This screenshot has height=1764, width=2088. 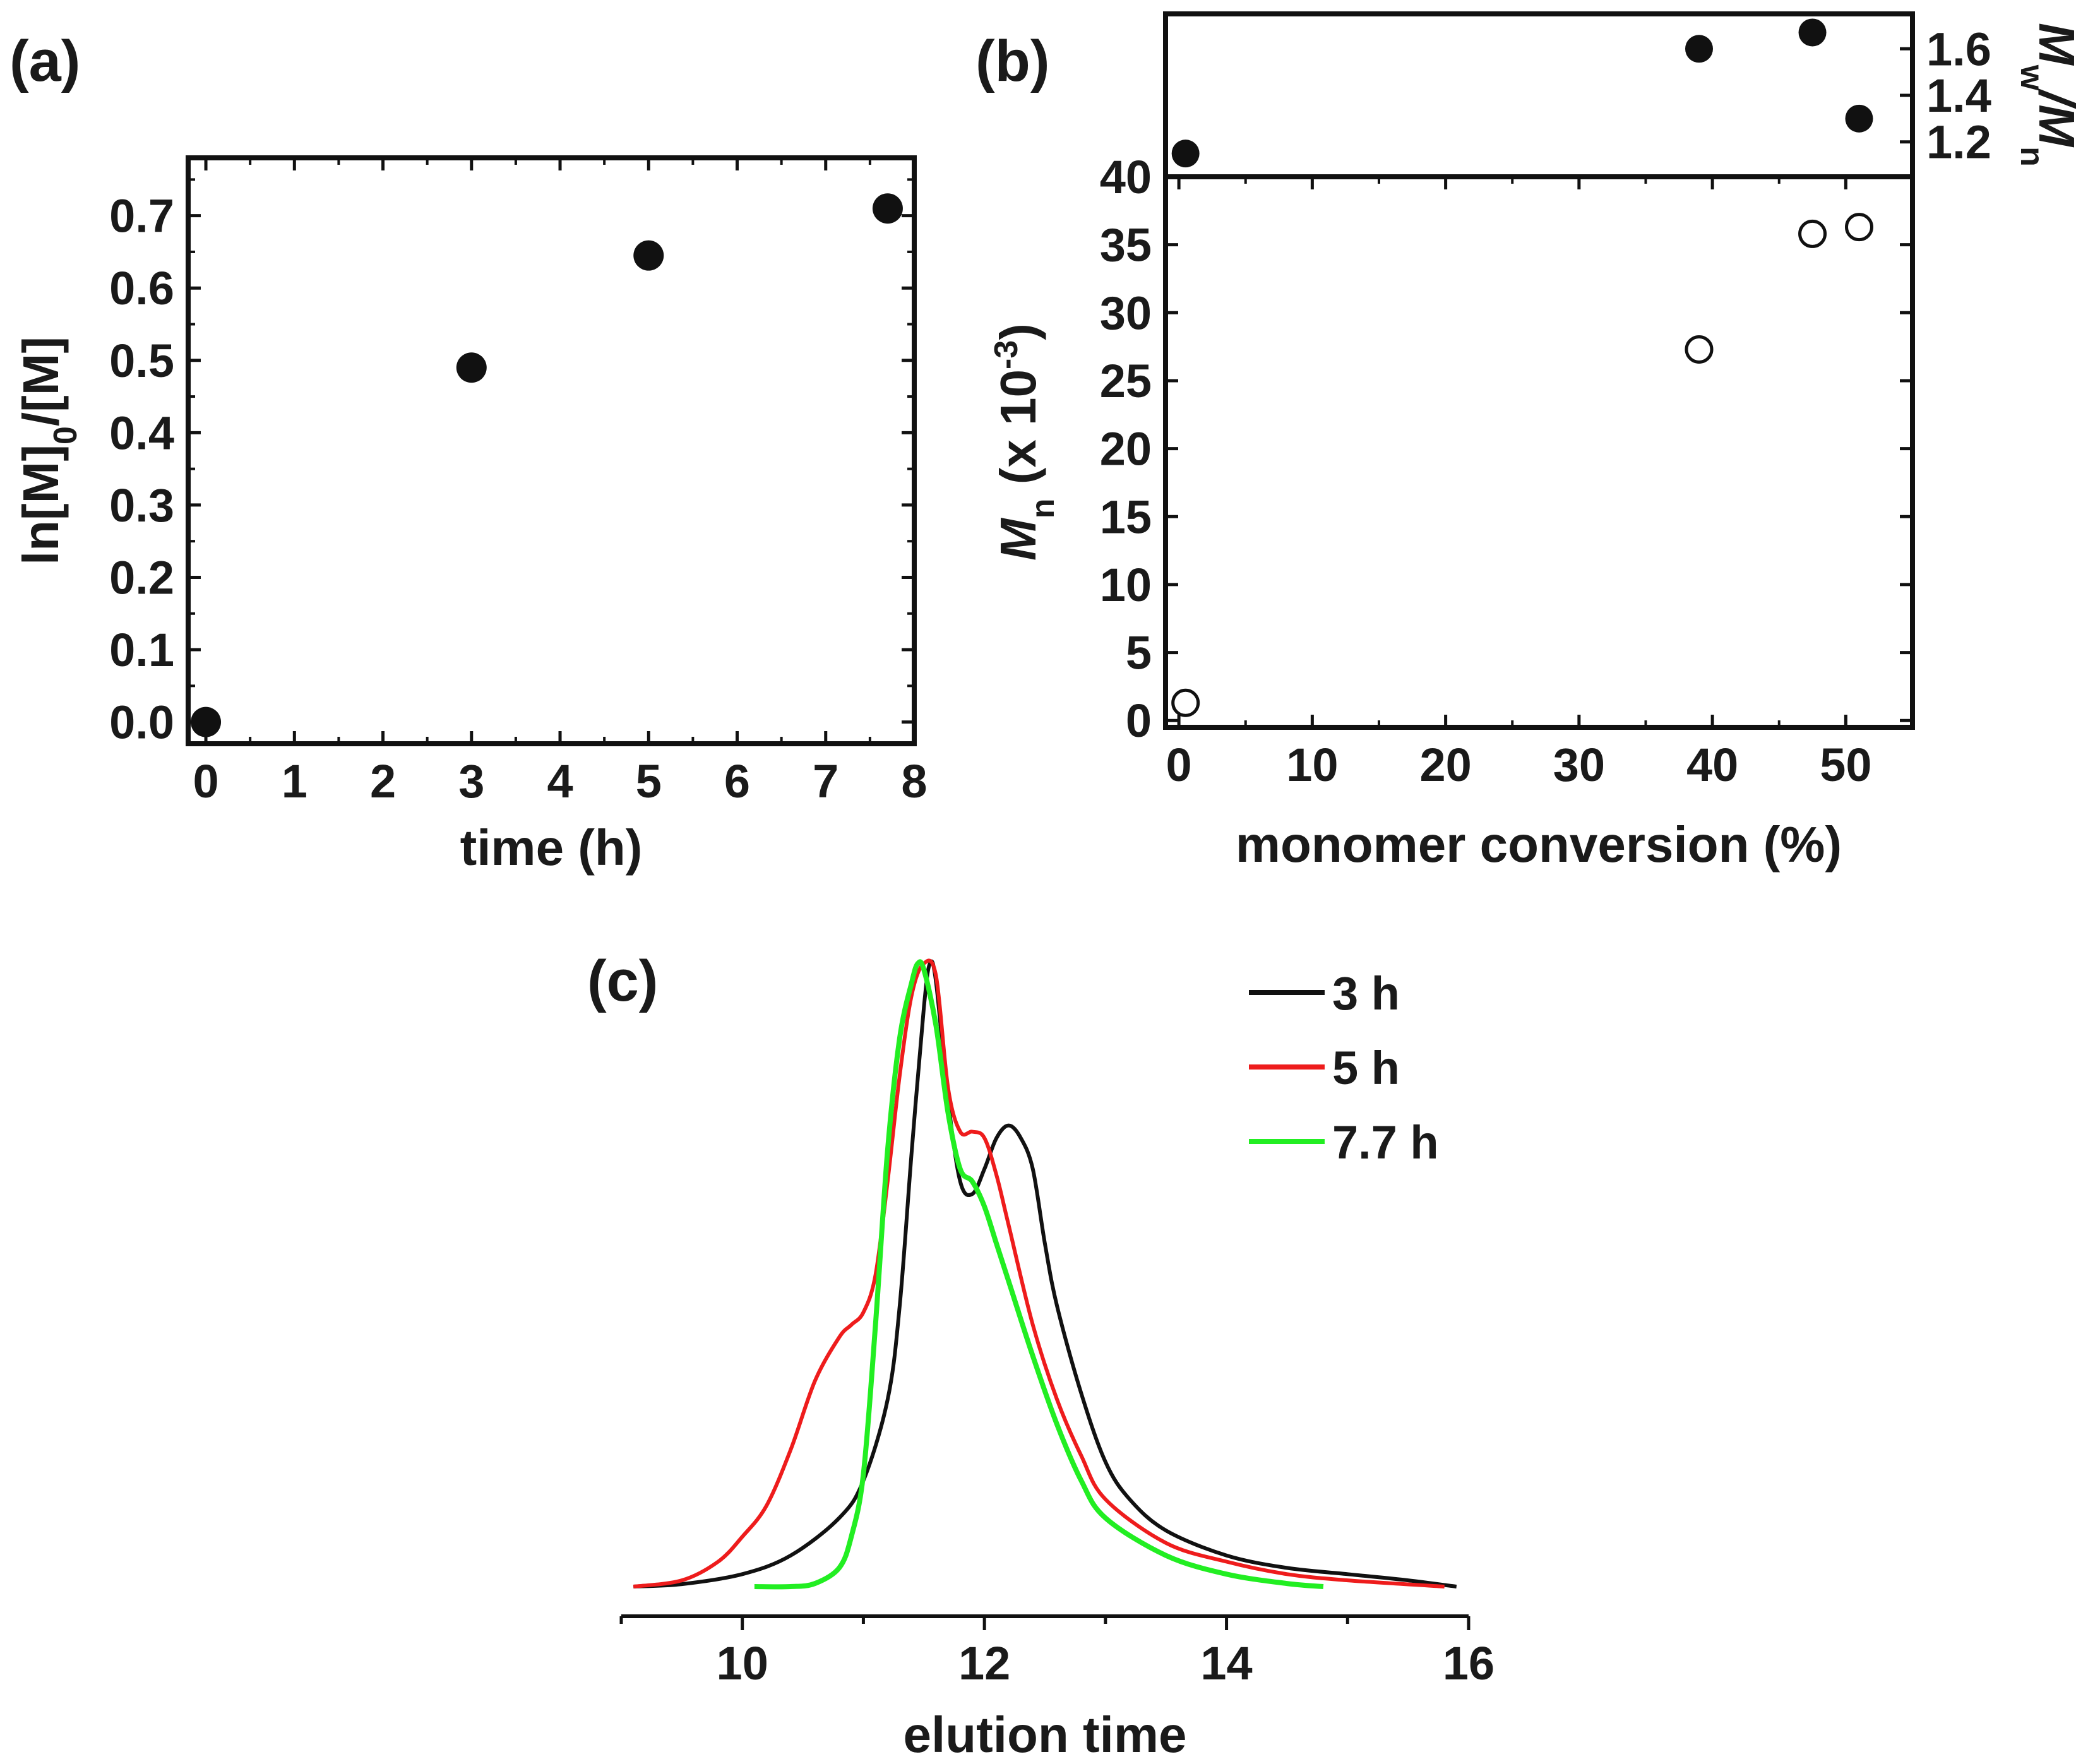 I want to click on series-line-3-h, so click(x=1045, y=1273).